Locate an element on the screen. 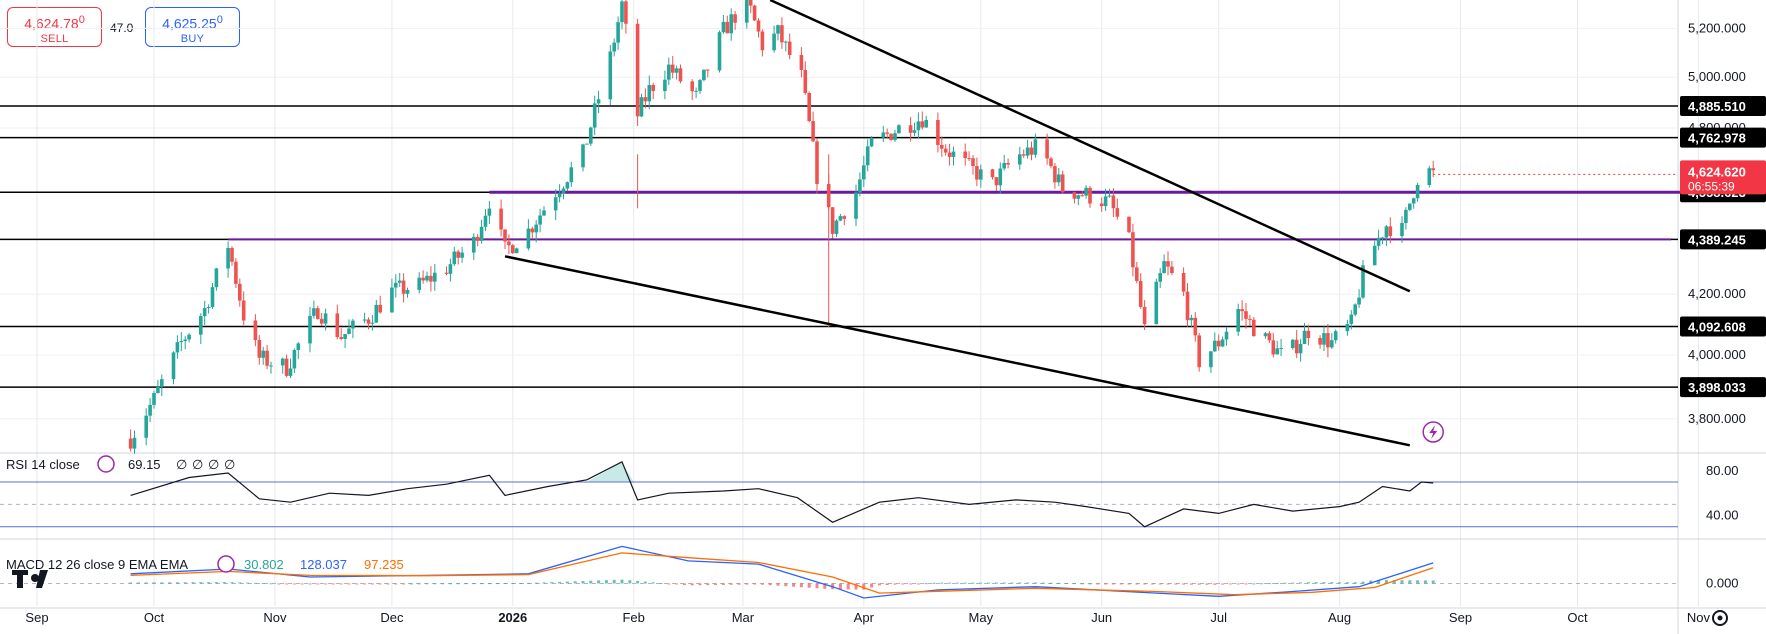 This screenshot has width=1766, height=634. time-axis-label: 2026 is located at coordinates (512, 617).